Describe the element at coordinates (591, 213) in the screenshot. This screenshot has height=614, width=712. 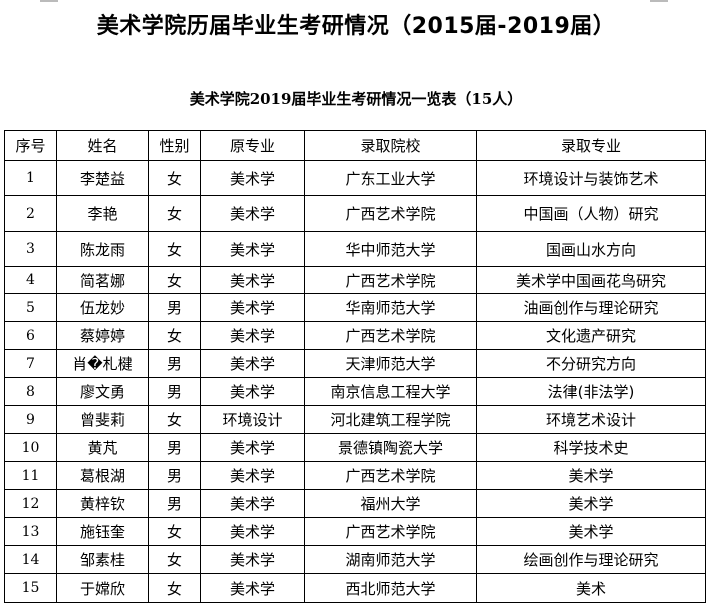
I see `admitted-major-cell: 中国画（人物）研究` at that location.